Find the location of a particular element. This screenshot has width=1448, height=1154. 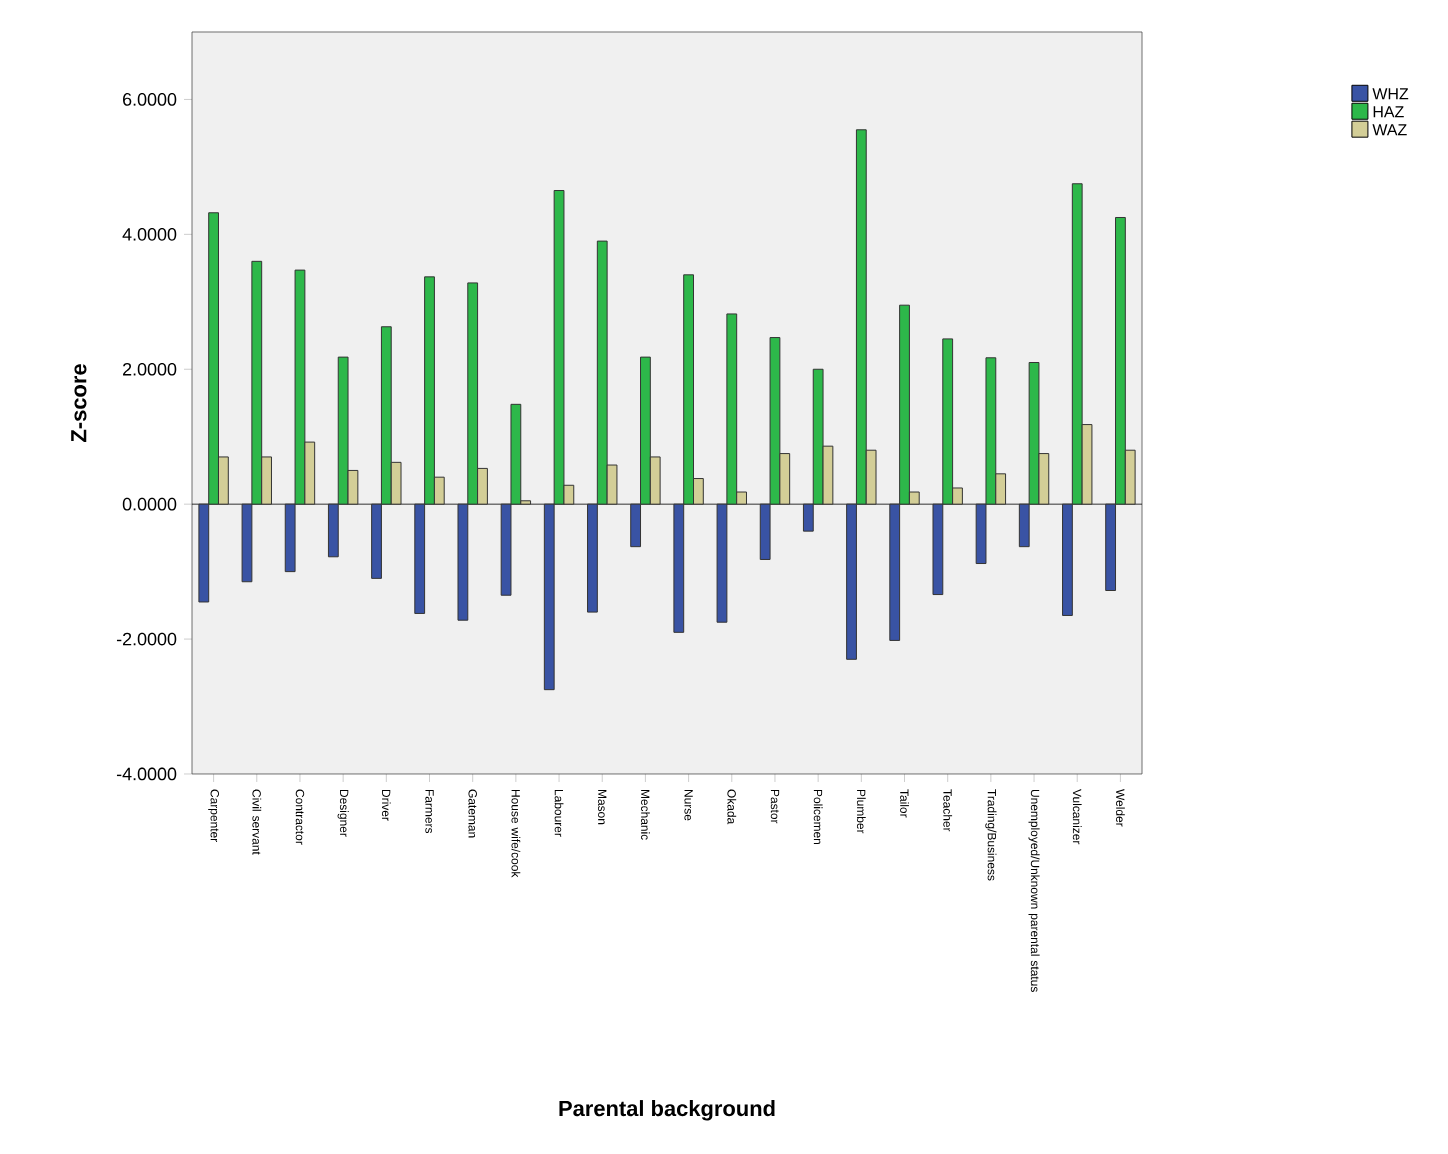

y-tick-label: -2.0000 is located at coordinates (146, 639).